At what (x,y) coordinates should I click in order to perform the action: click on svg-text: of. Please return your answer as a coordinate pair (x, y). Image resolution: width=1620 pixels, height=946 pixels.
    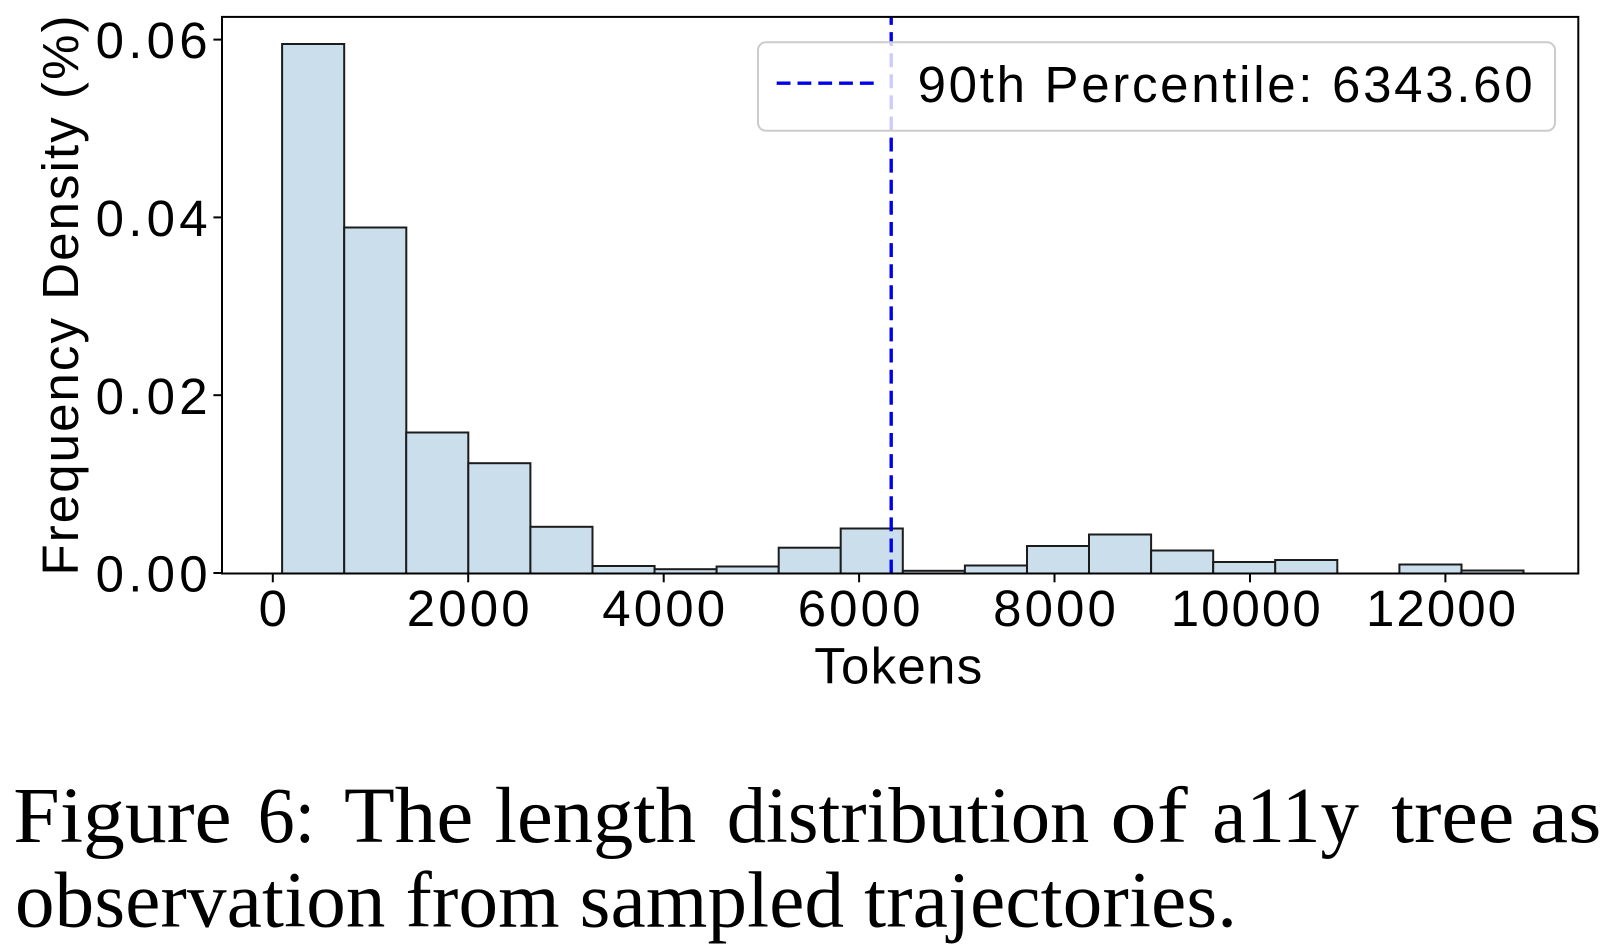
    Looking at the image, I should click on (1149, 816).